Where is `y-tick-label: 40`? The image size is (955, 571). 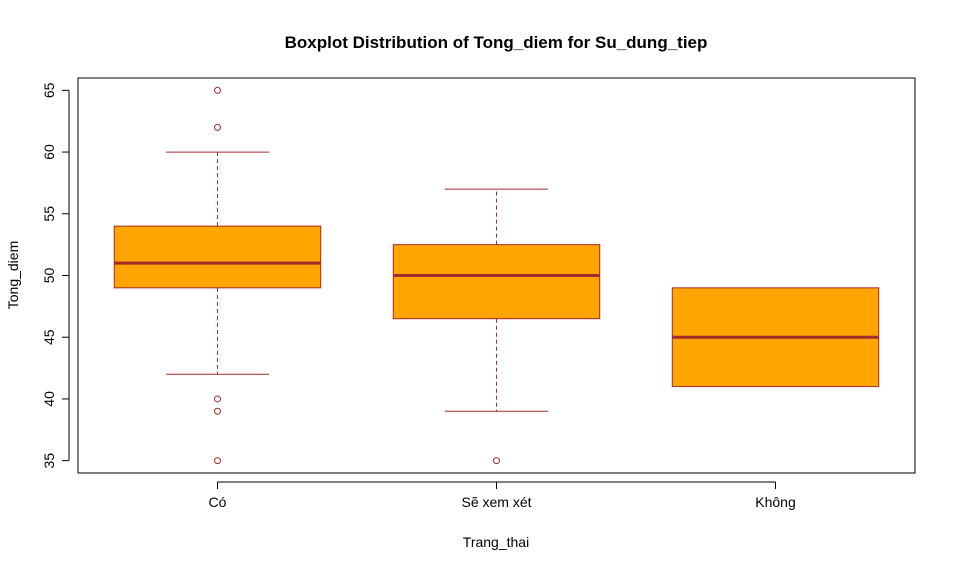 y-tick-label: 40 is located at coordinates (49, 399).